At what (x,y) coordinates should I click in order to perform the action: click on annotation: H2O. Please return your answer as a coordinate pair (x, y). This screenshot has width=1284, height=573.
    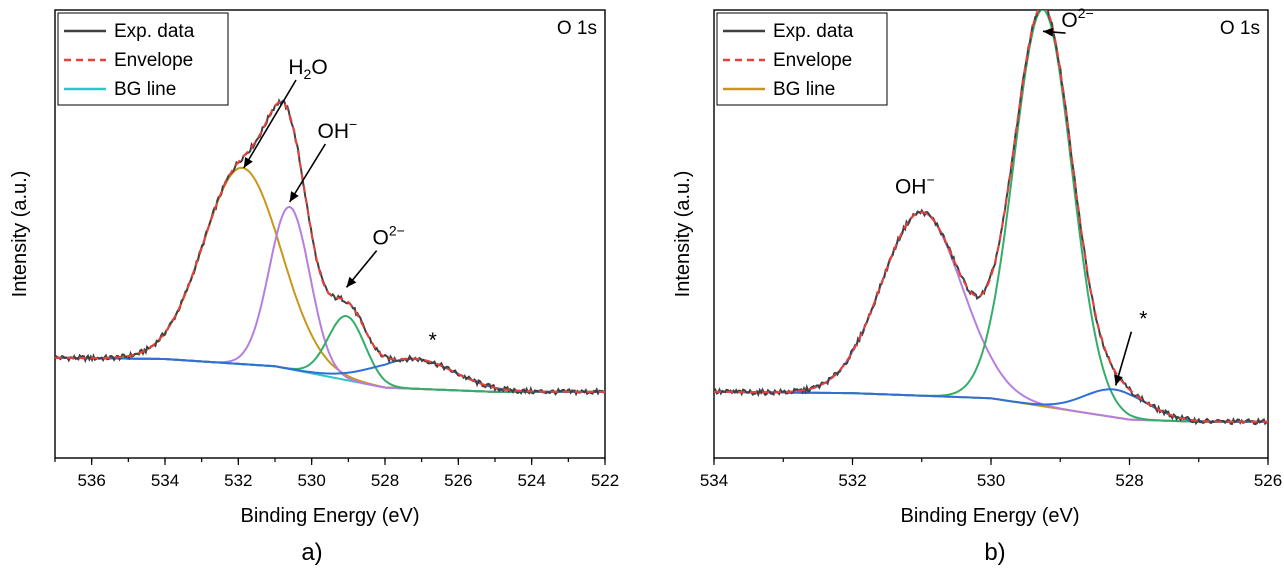
    Looking at the image, I should click on (285, 112).